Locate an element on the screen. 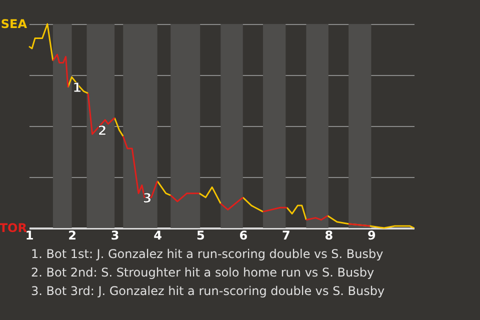  x-tick-label: 5 is located at coordinates (200, 235).